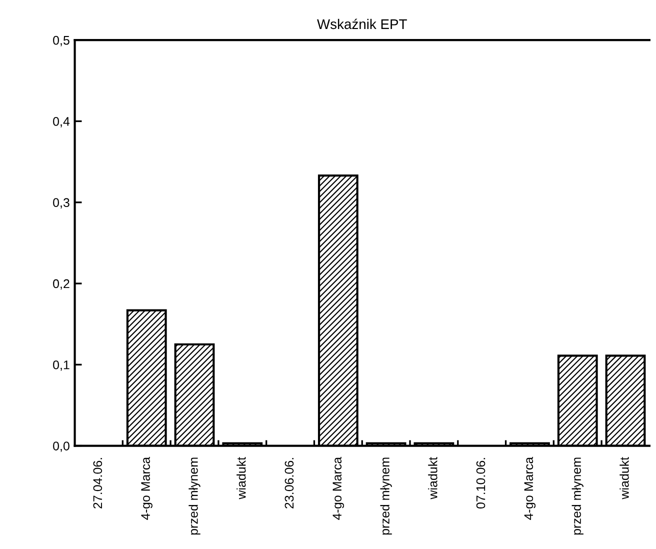 This screenshot has width=656, height=549. I want to click on x-tick-label: 27.04.06., so click(97, 483).